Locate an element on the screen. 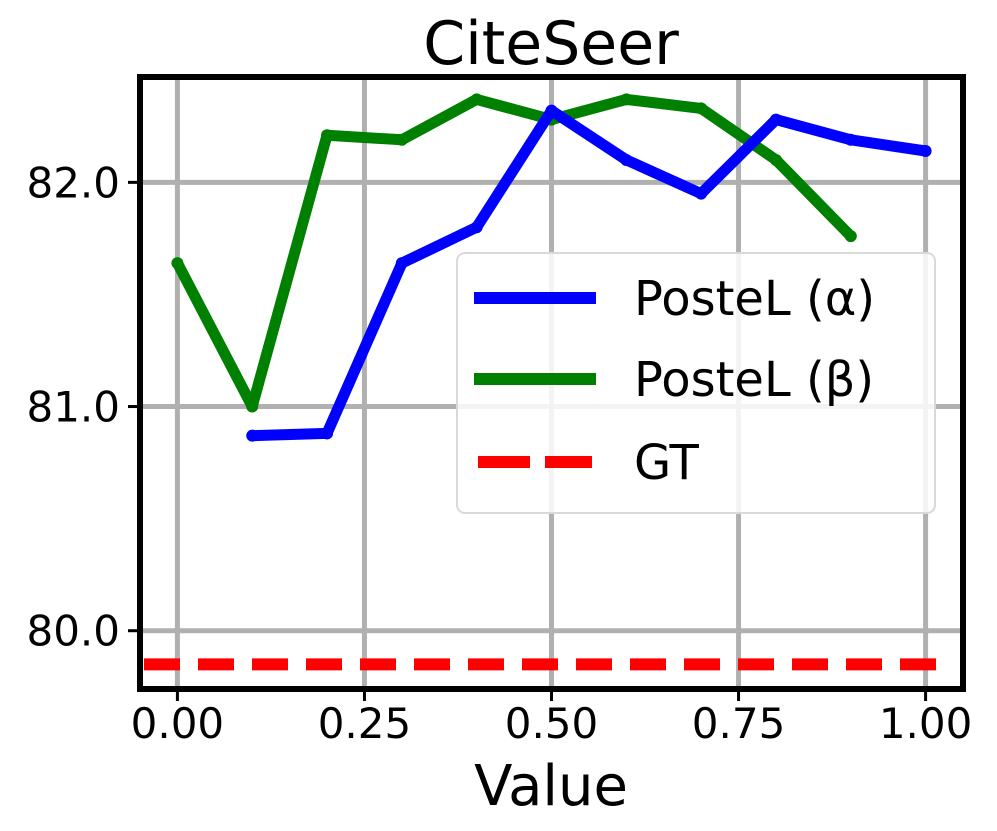 The height and width of the screenshot is (831, 997). x-tick-label: 0.25 is located at coordinates (365, 723).